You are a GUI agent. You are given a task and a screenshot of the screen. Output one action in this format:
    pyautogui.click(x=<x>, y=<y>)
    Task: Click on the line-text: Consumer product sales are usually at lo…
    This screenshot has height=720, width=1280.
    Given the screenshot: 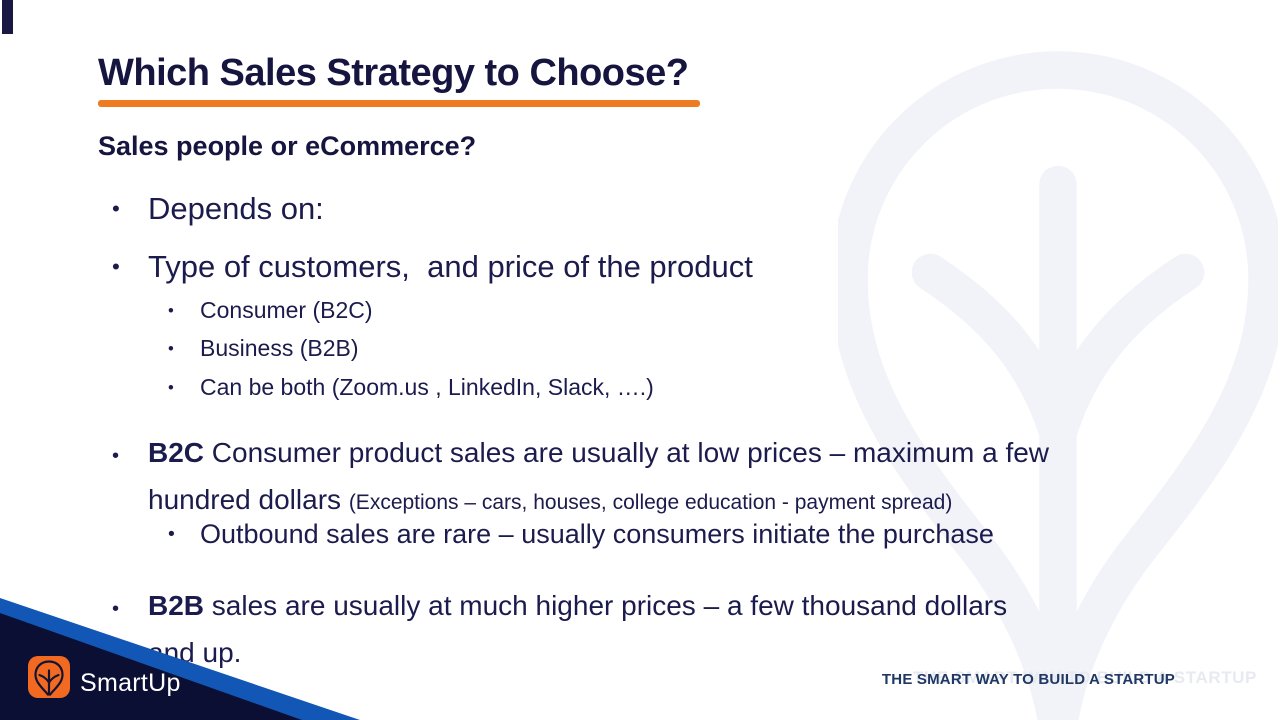 What is the action you would take?
    pyautogui.click(x=627, y=452)
    